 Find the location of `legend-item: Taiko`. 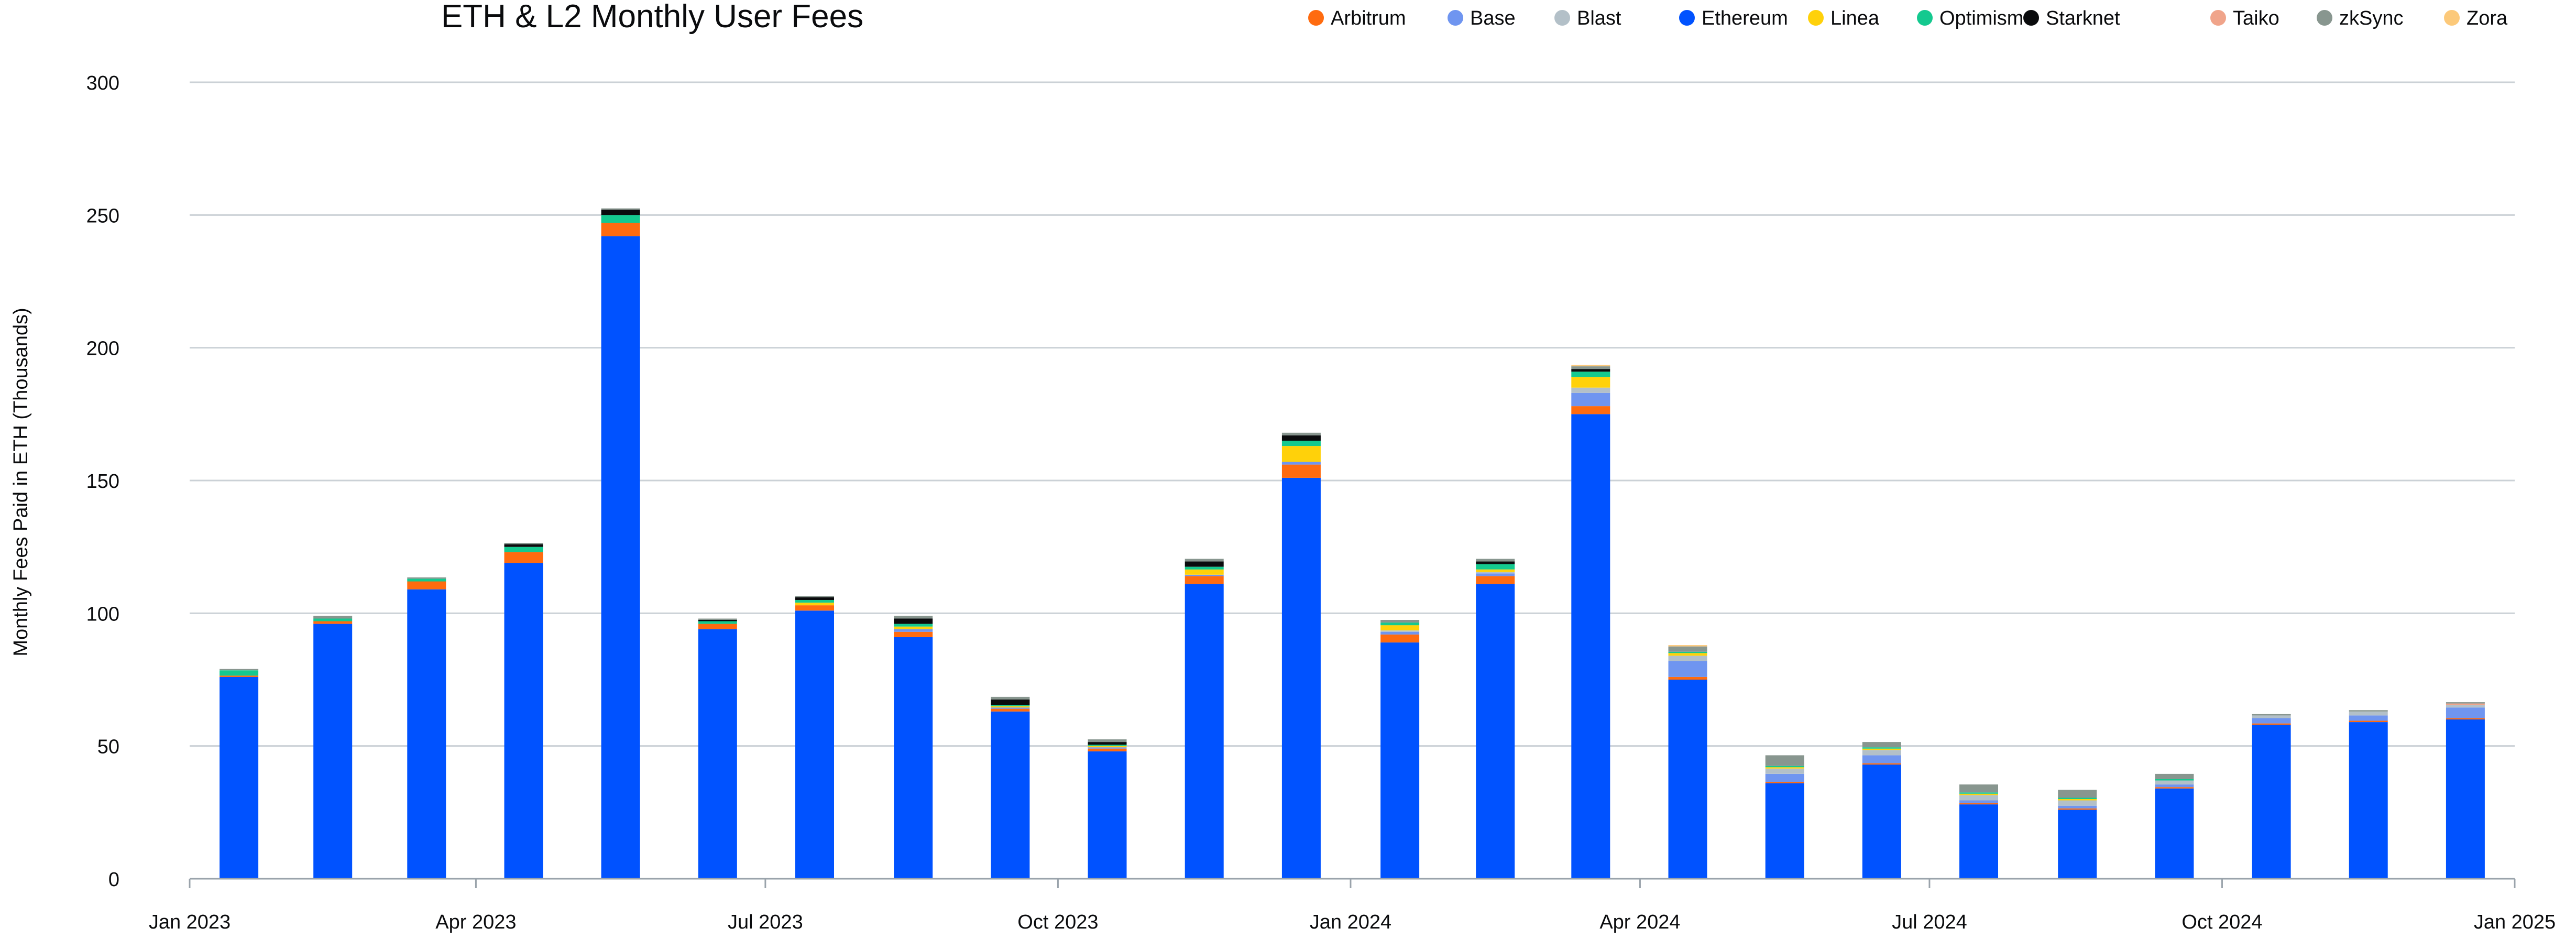

legend-item: Taiko is located at coordinates (2244, 18).